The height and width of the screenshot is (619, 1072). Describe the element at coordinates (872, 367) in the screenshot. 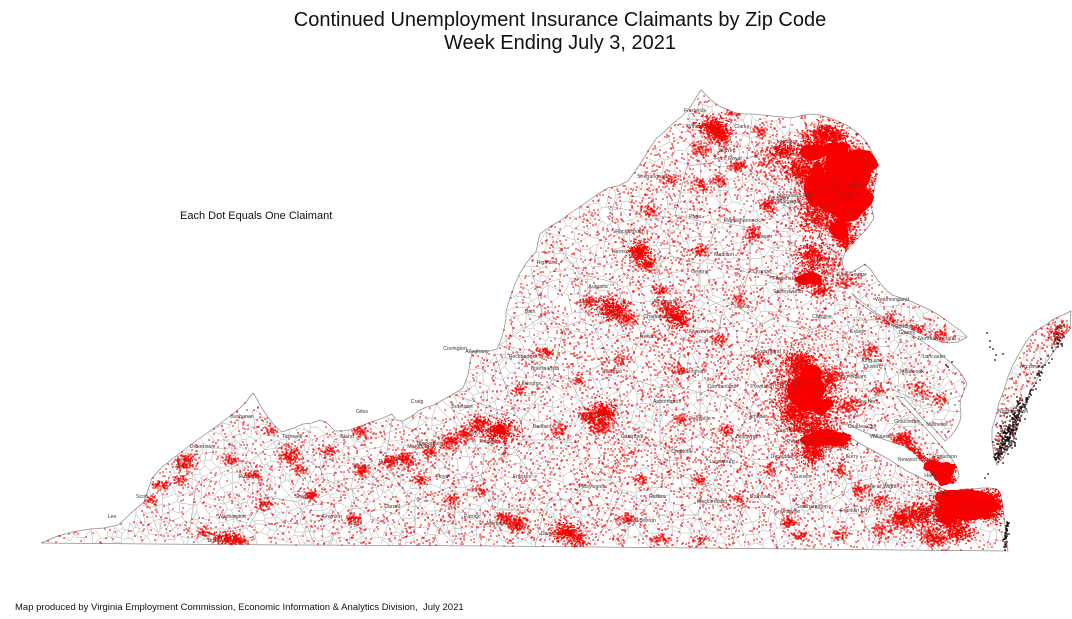

I see `svg-text: Queen` at that location.